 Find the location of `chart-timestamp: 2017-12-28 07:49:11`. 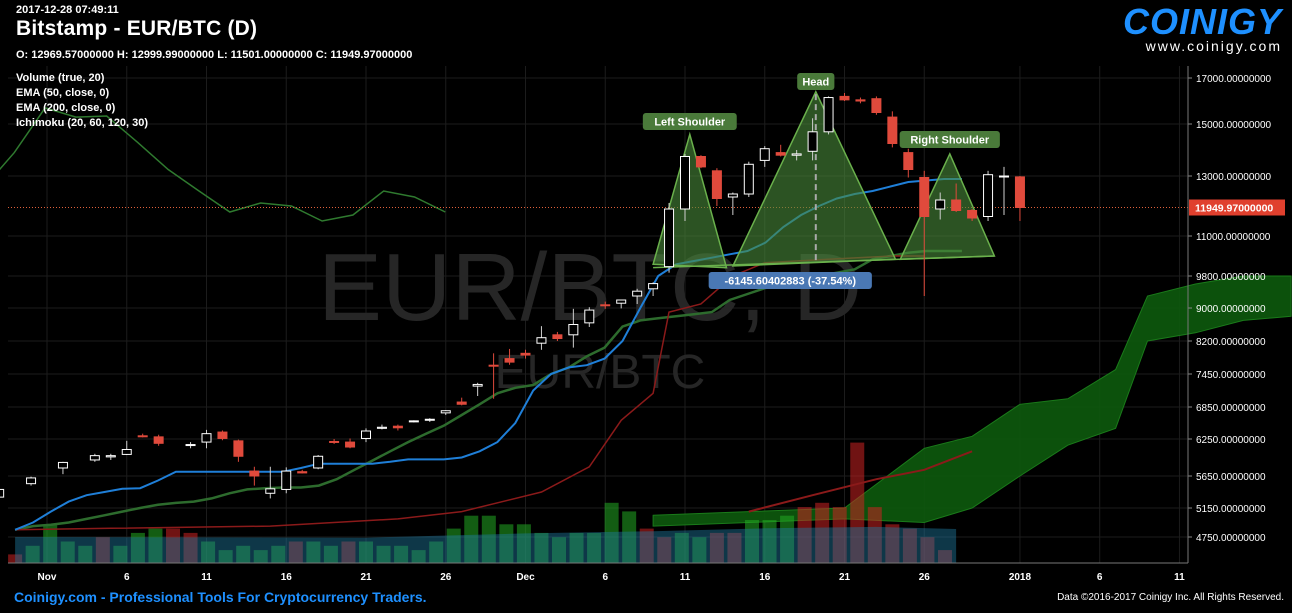

chart-timestamp: 2017-12-28 07:49:11 is located at coordinates (67, 10).